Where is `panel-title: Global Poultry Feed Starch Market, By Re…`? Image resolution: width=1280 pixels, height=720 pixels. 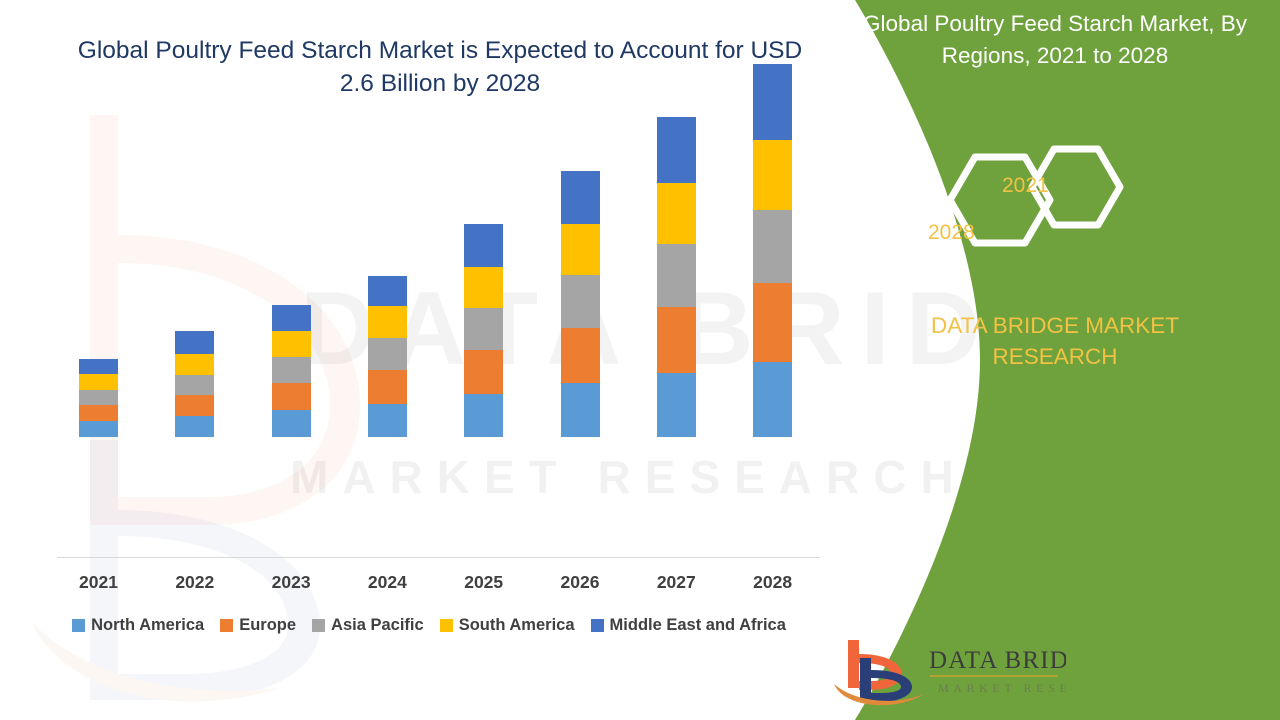 panel-title: Global Poultry Feed Starch Market, By Re… is located at coordinates (1055, 39).